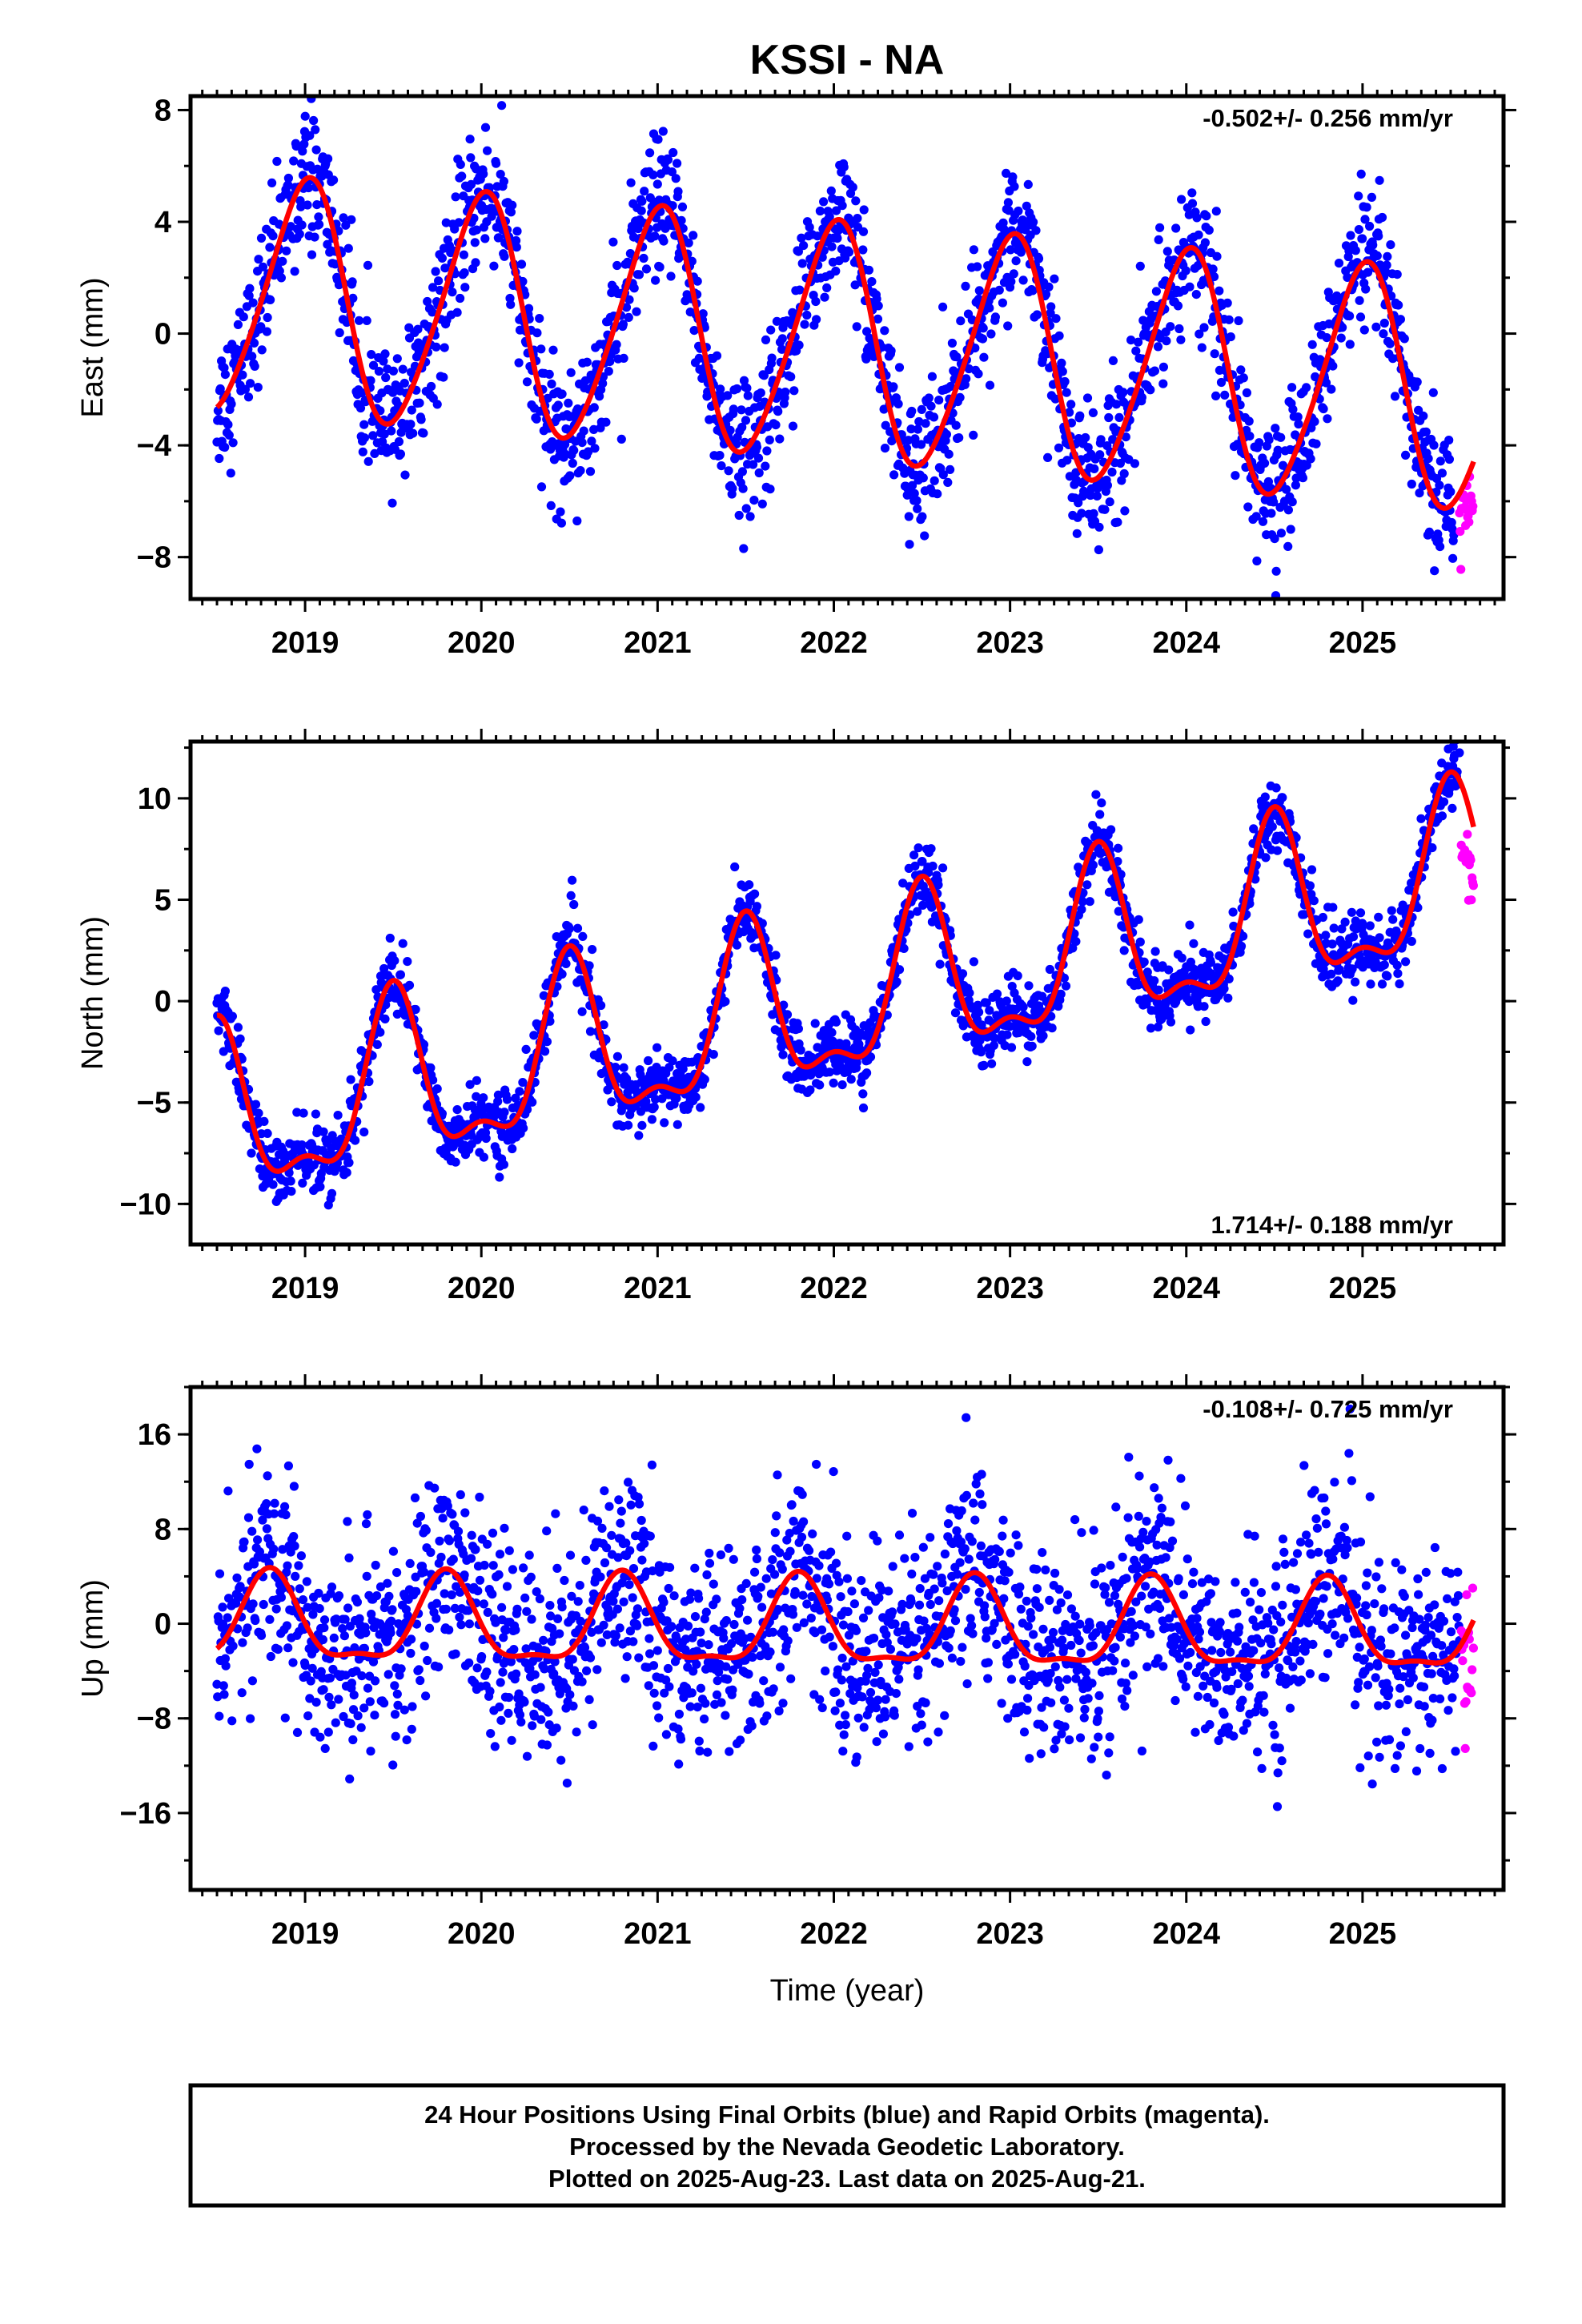  Describe the element at coordinates (1471, 900) in the screenshot. I see `north-rapid-point` at that location.